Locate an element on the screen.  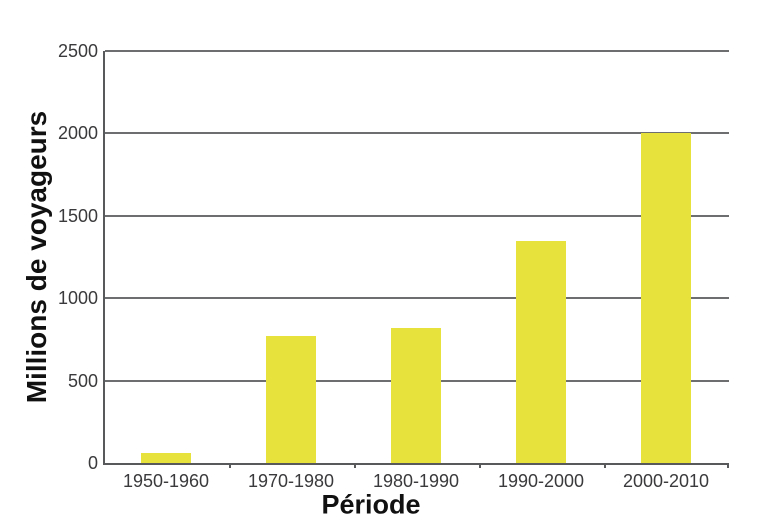
x-tick-label-2000-2010: 2000-2010 is located at coordinates (666, 481).